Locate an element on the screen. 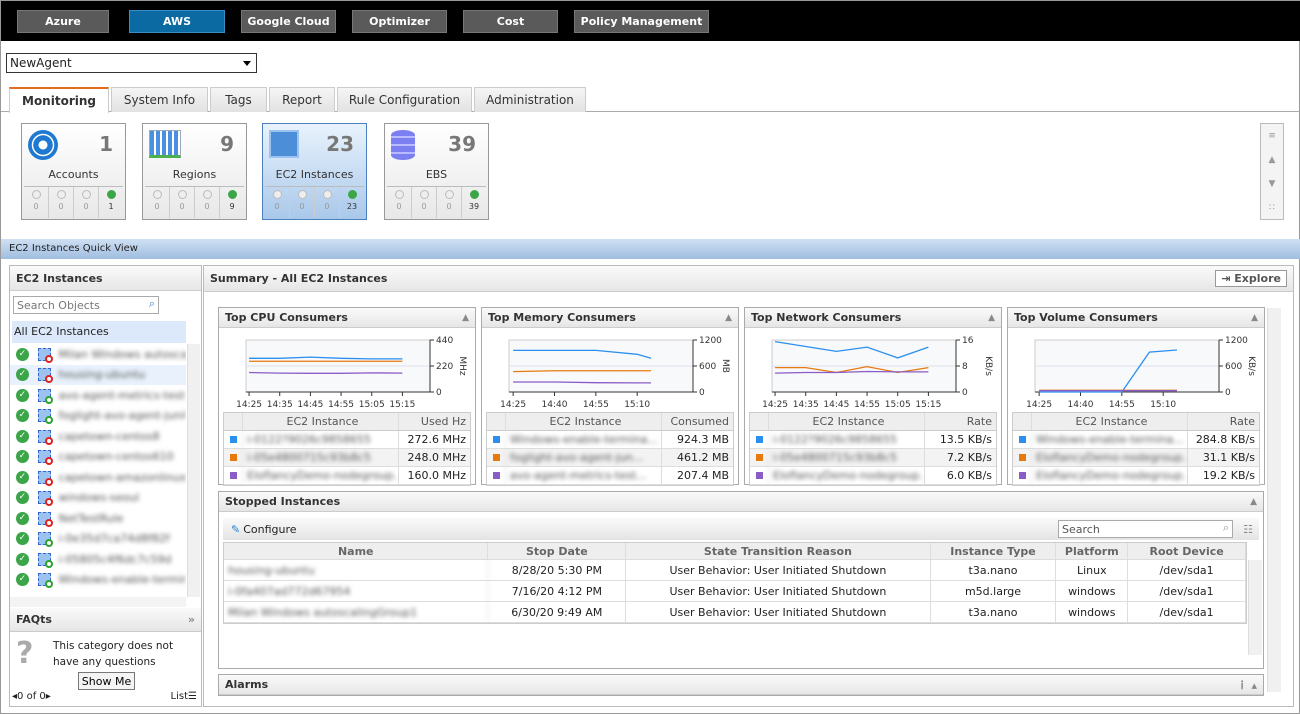  tab-system-info: System Info is located at coordinates (159, 99).